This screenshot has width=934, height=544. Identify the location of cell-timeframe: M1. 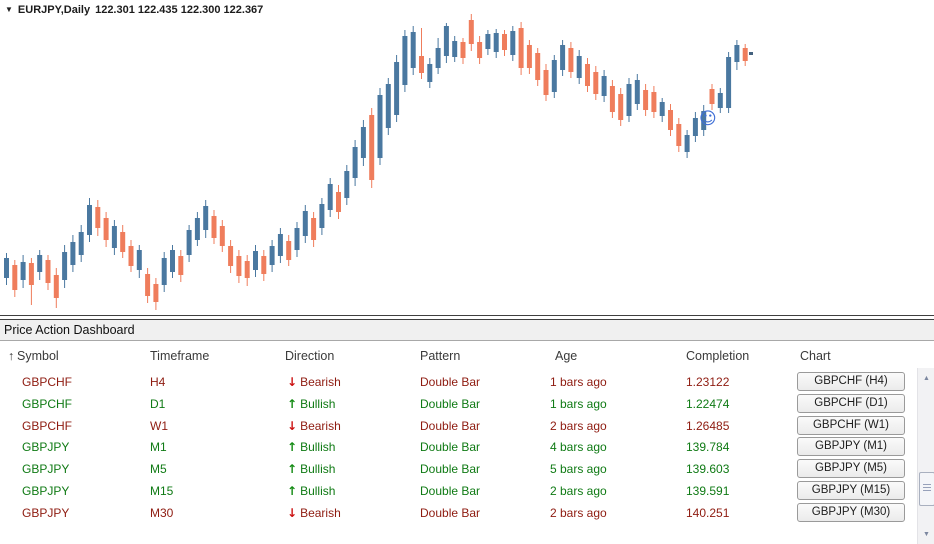
(158, 447).